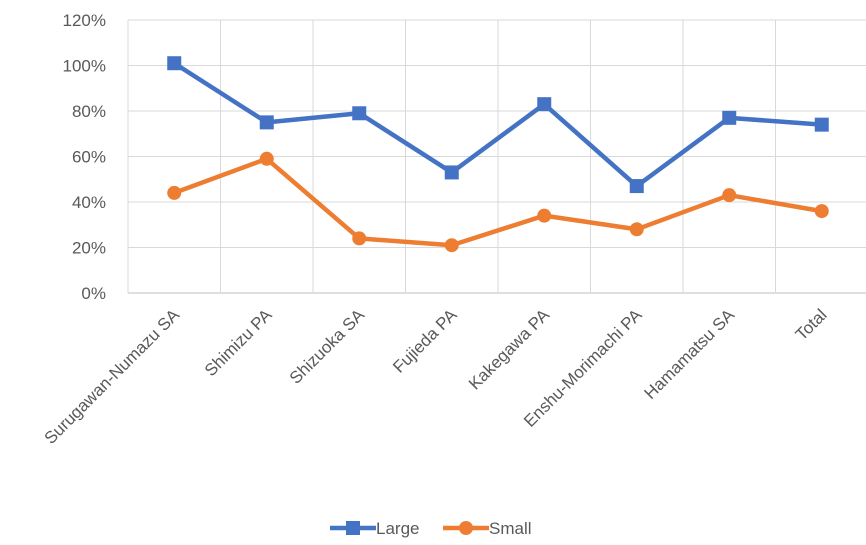  Describe the element at coordinates (112, 376) in the screenshot. I see `x-tick-label: Surugawan-Numazu SA` at that location.